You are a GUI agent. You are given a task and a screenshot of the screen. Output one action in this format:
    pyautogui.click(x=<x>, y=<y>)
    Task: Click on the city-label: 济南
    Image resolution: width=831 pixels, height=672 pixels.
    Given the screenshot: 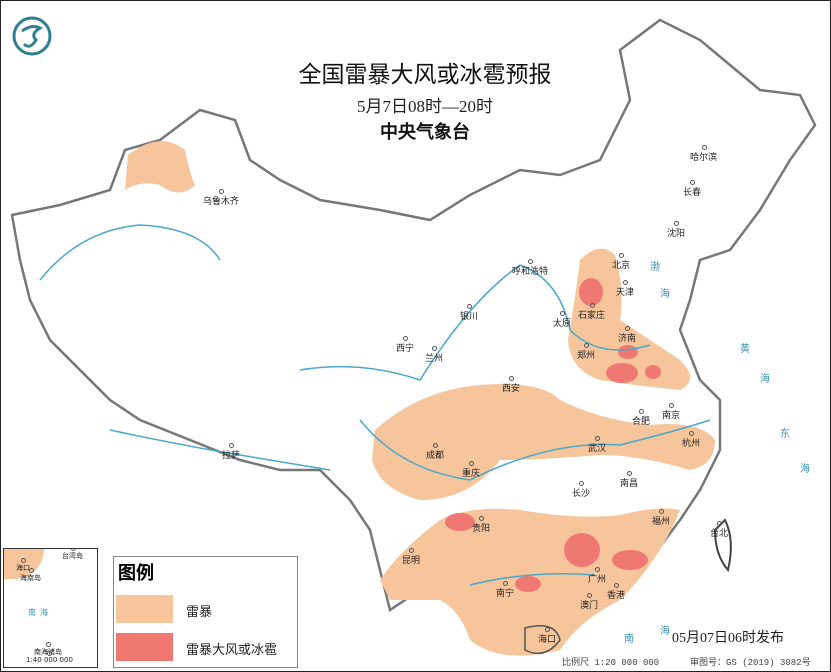 What is the action you would take?
    pyautogui.click(x=627, y=335)
    